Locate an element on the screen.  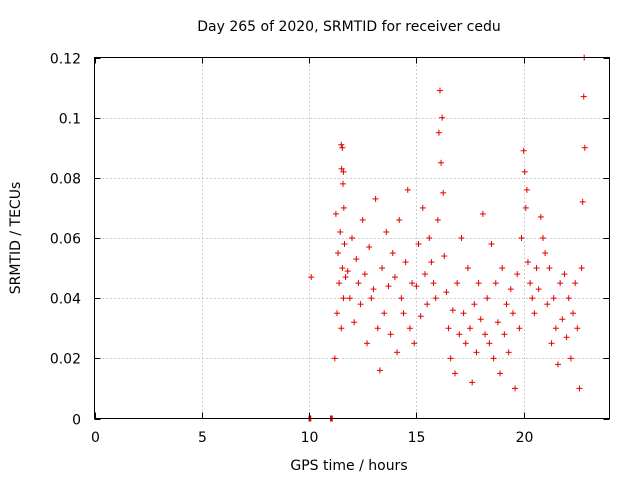
y-tick-label: 0.1 is located at coordinates (70, 120).